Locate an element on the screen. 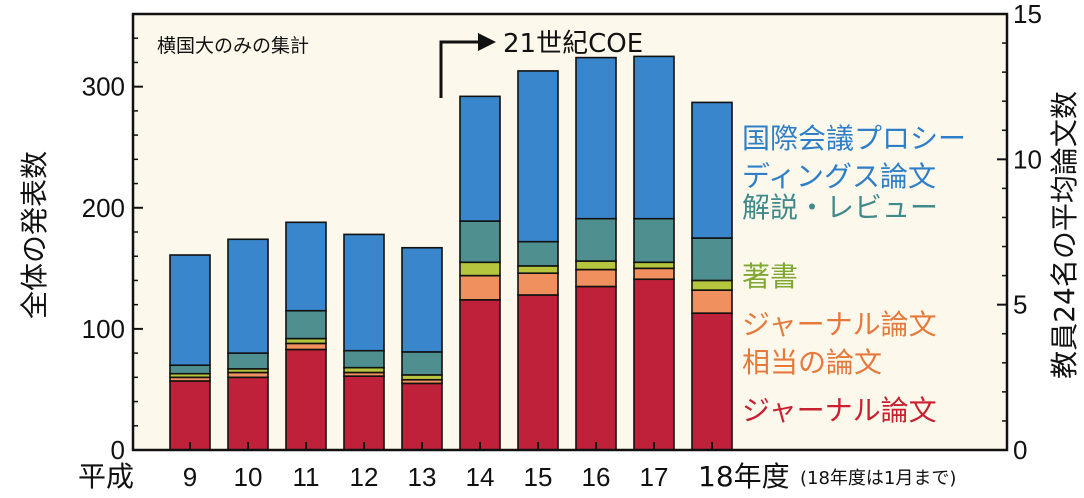  legend-entry-5: ジャーナル論文 is located at coordinates (839, 410).